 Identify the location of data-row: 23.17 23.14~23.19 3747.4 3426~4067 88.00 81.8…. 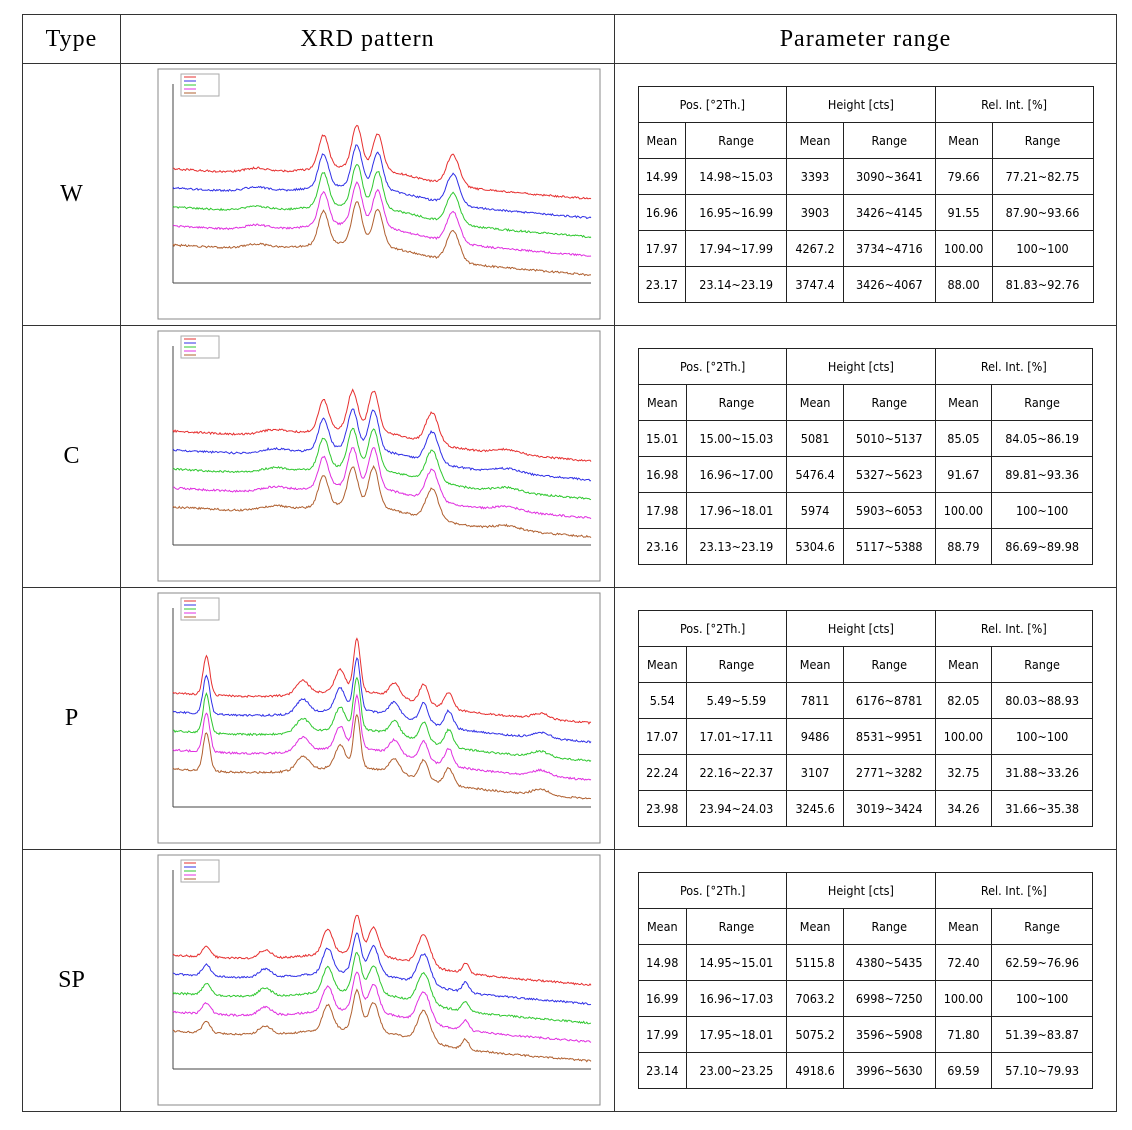
(865, 284).